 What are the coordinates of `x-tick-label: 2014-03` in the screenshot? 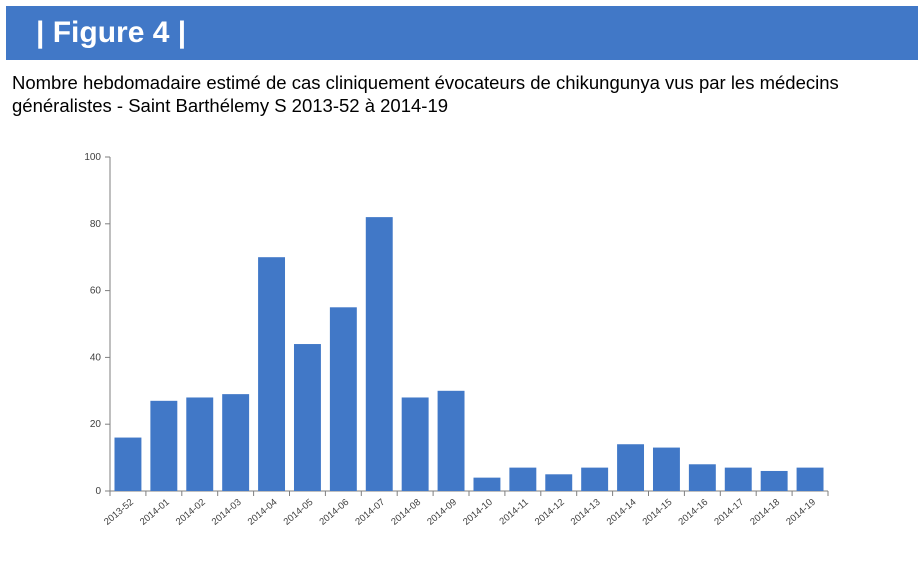 It's located at (227, 512).